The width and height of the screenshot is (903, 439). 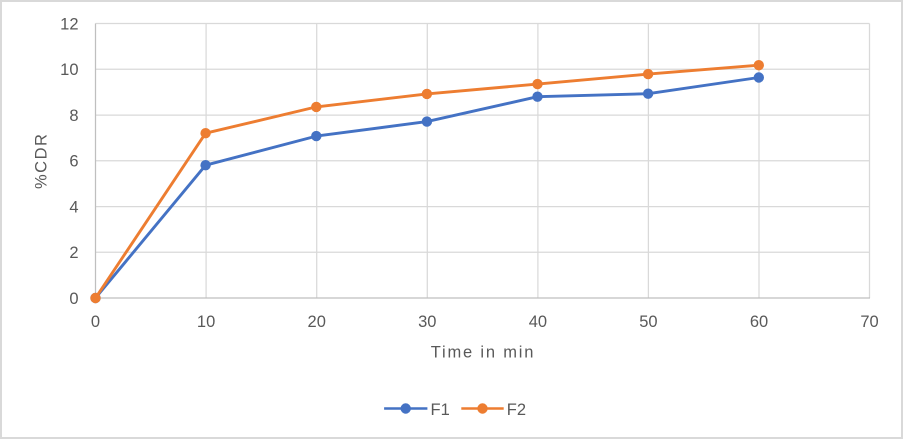 I want to click on svg-text: 8, so click(x=73, y=116).